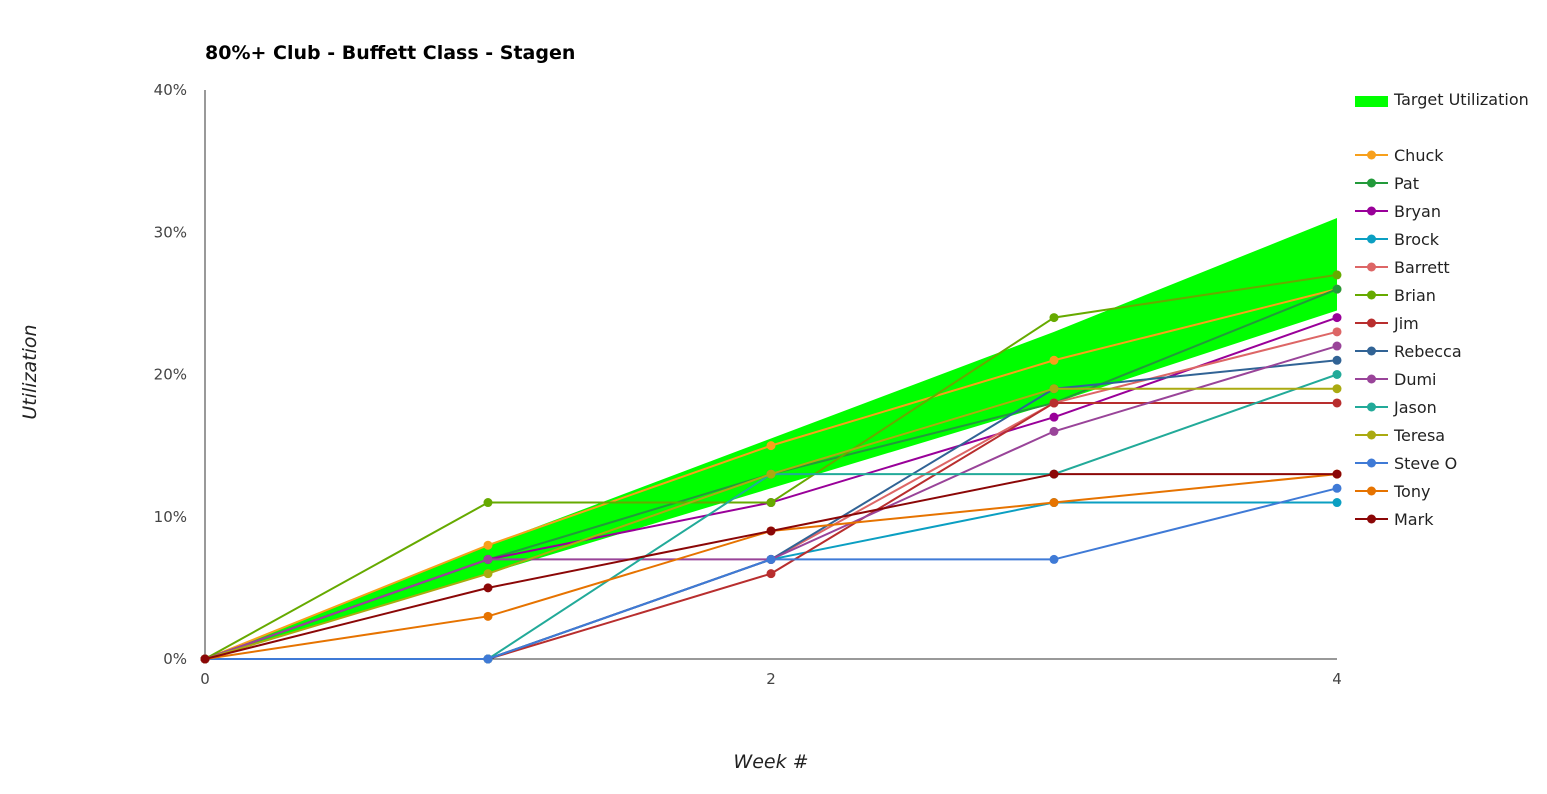  I want to click on y-ticks: 0% 10% 20% 30% 40%, so click(170, 374).